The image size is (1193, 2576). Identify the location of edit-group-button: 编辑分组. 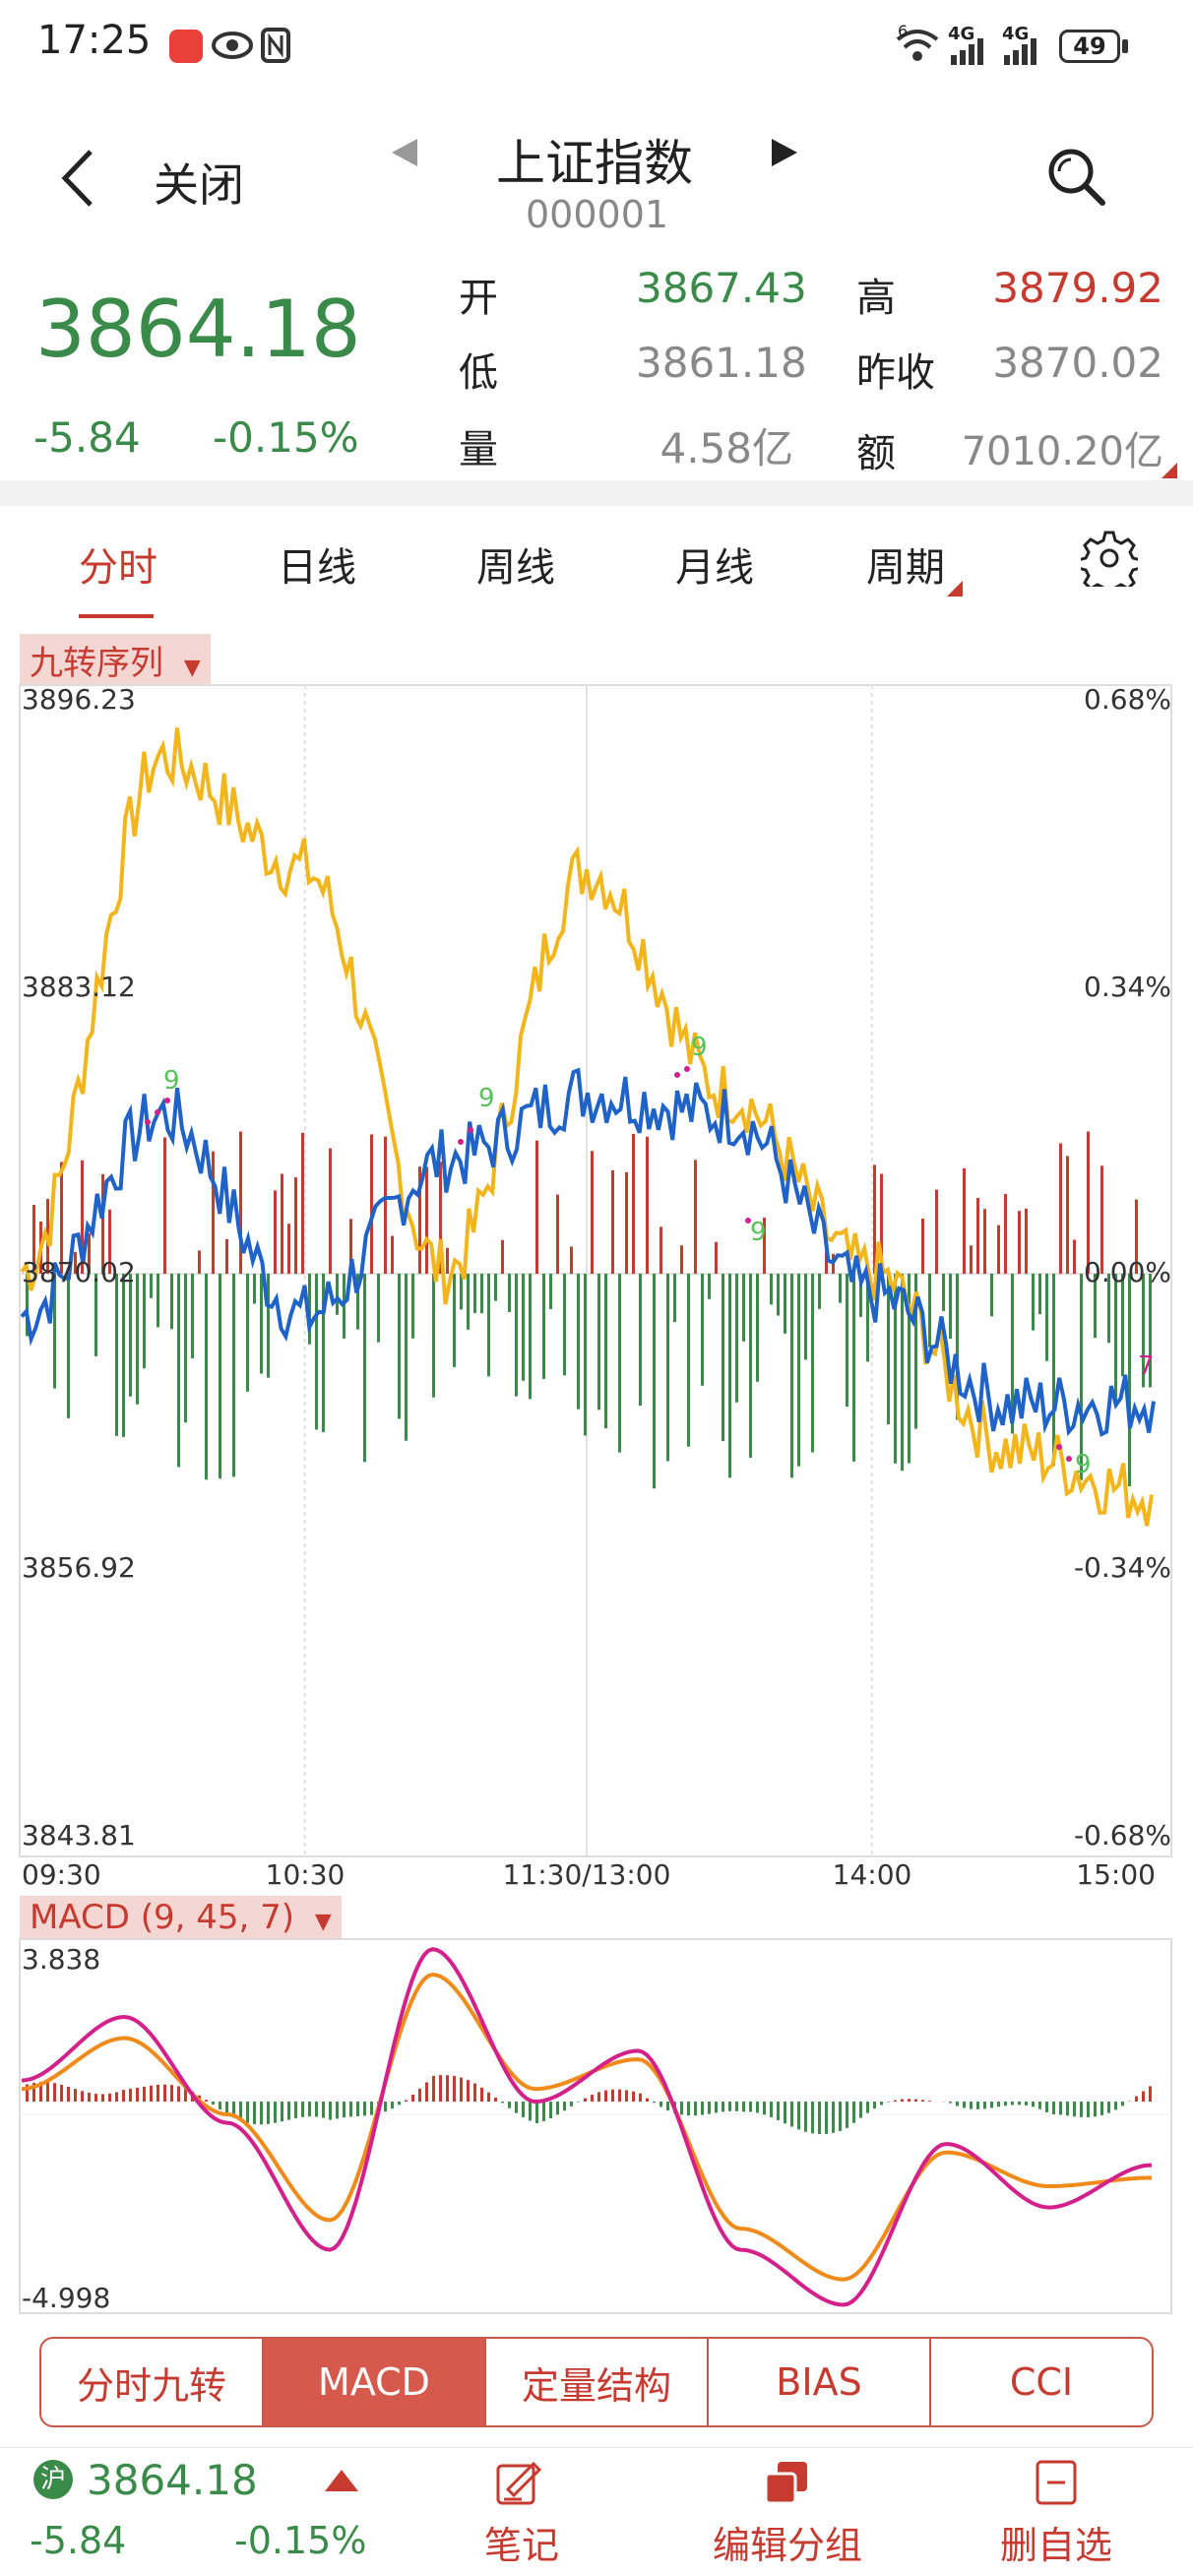
(787, 2542).